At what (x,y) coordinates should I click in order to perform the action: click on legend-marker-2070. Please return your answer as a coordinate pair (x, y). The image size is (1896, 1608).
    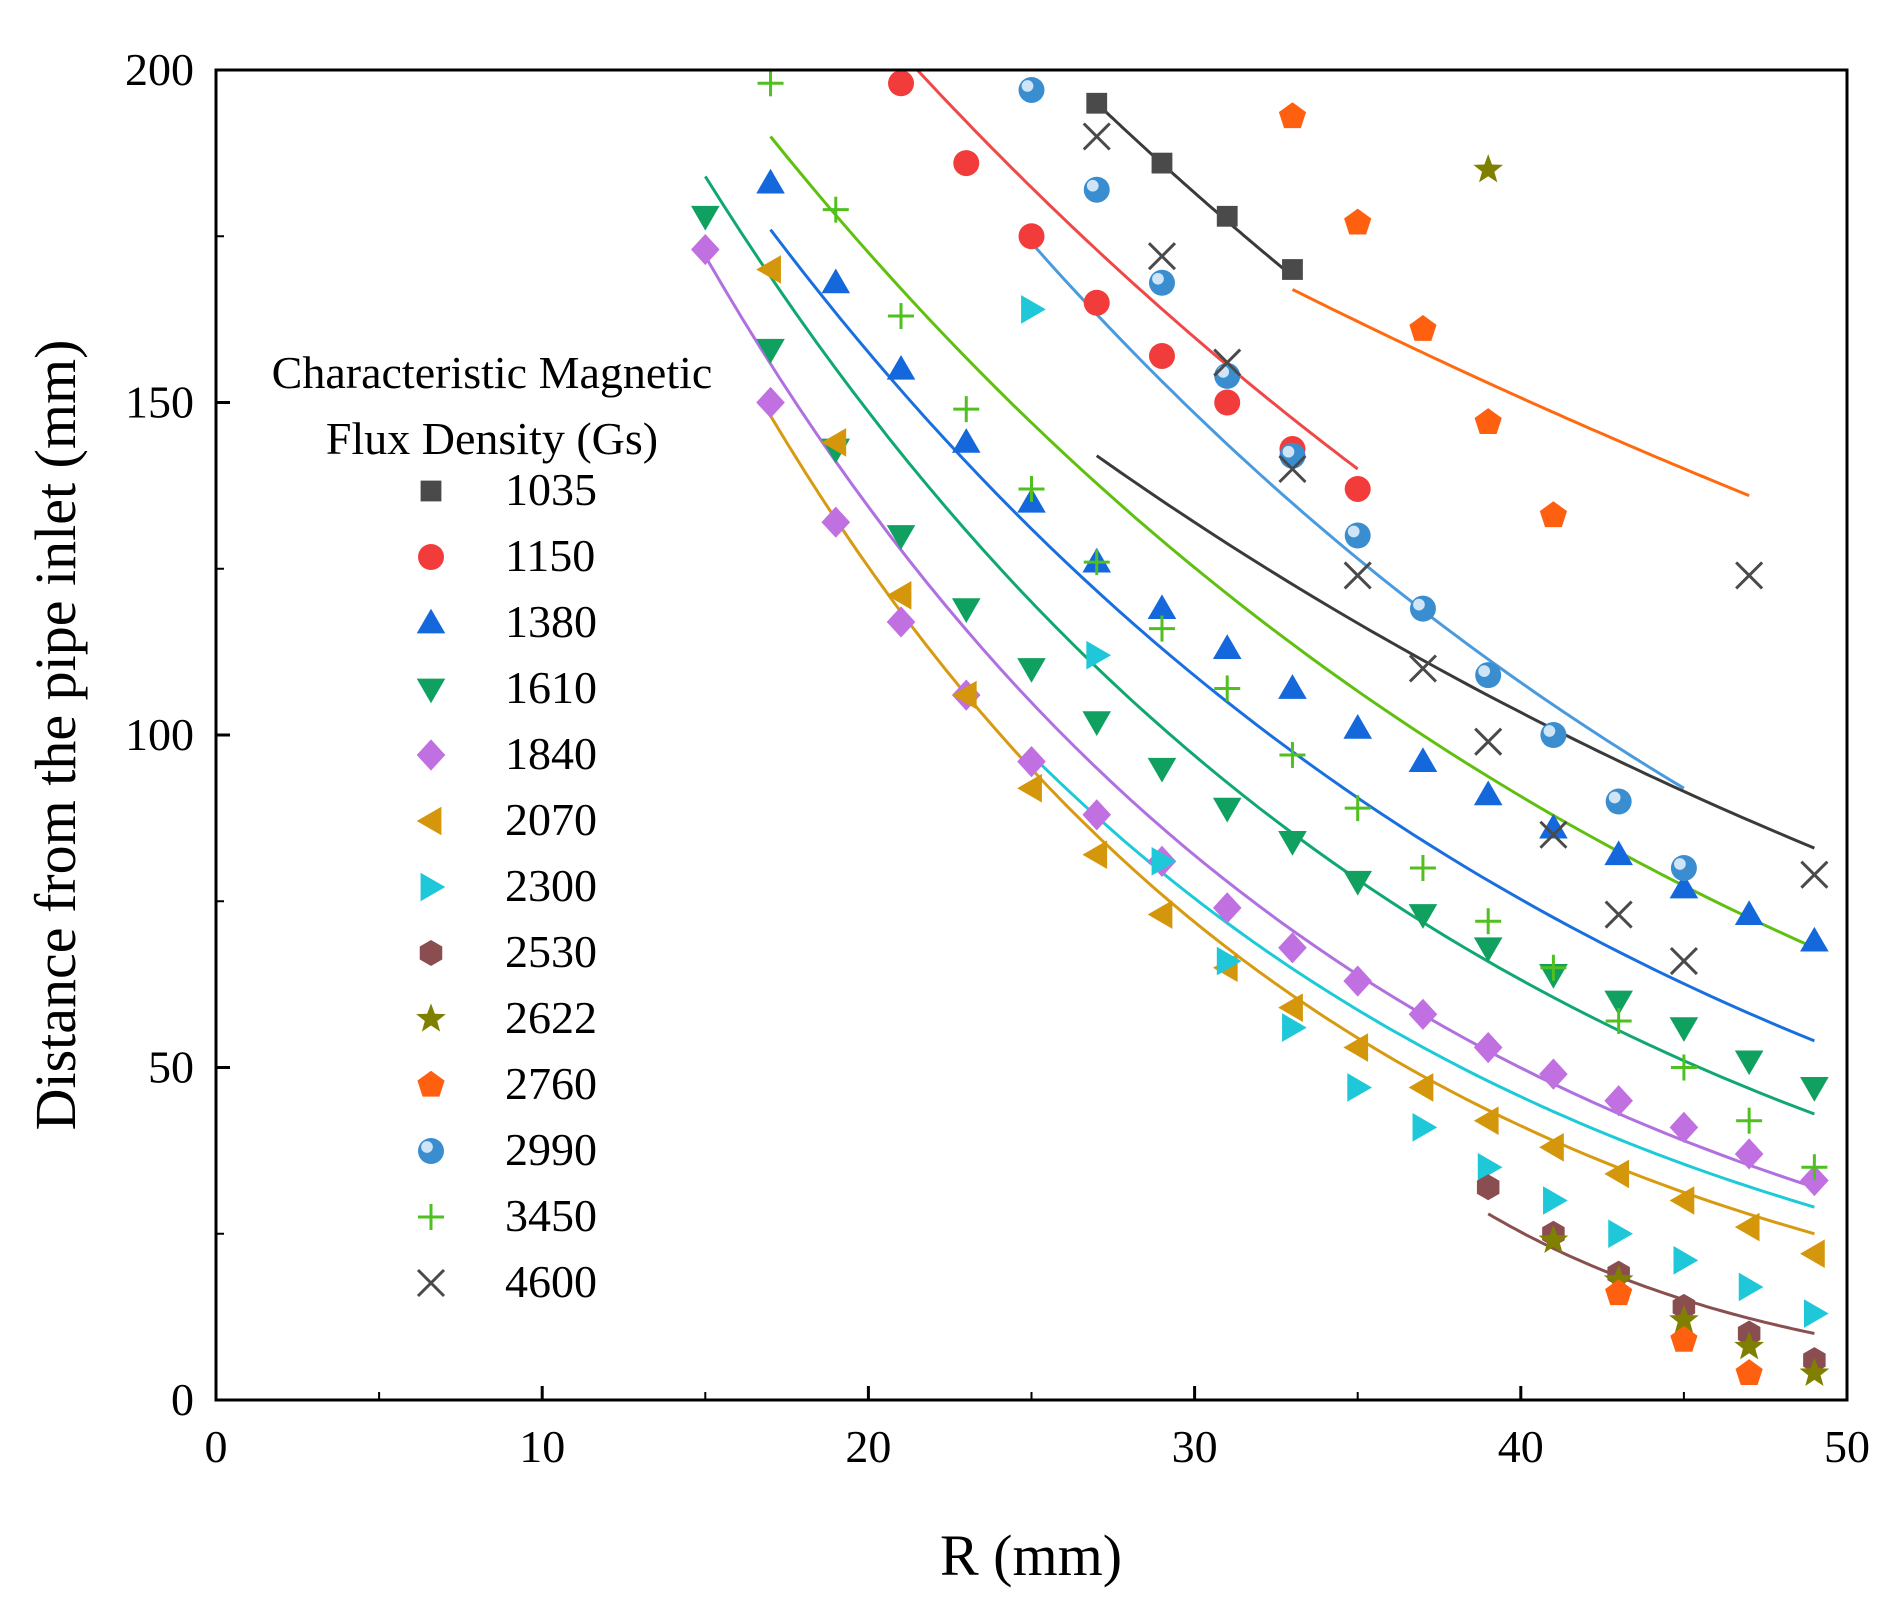
    Looking at the image, I should click on (429, 821).